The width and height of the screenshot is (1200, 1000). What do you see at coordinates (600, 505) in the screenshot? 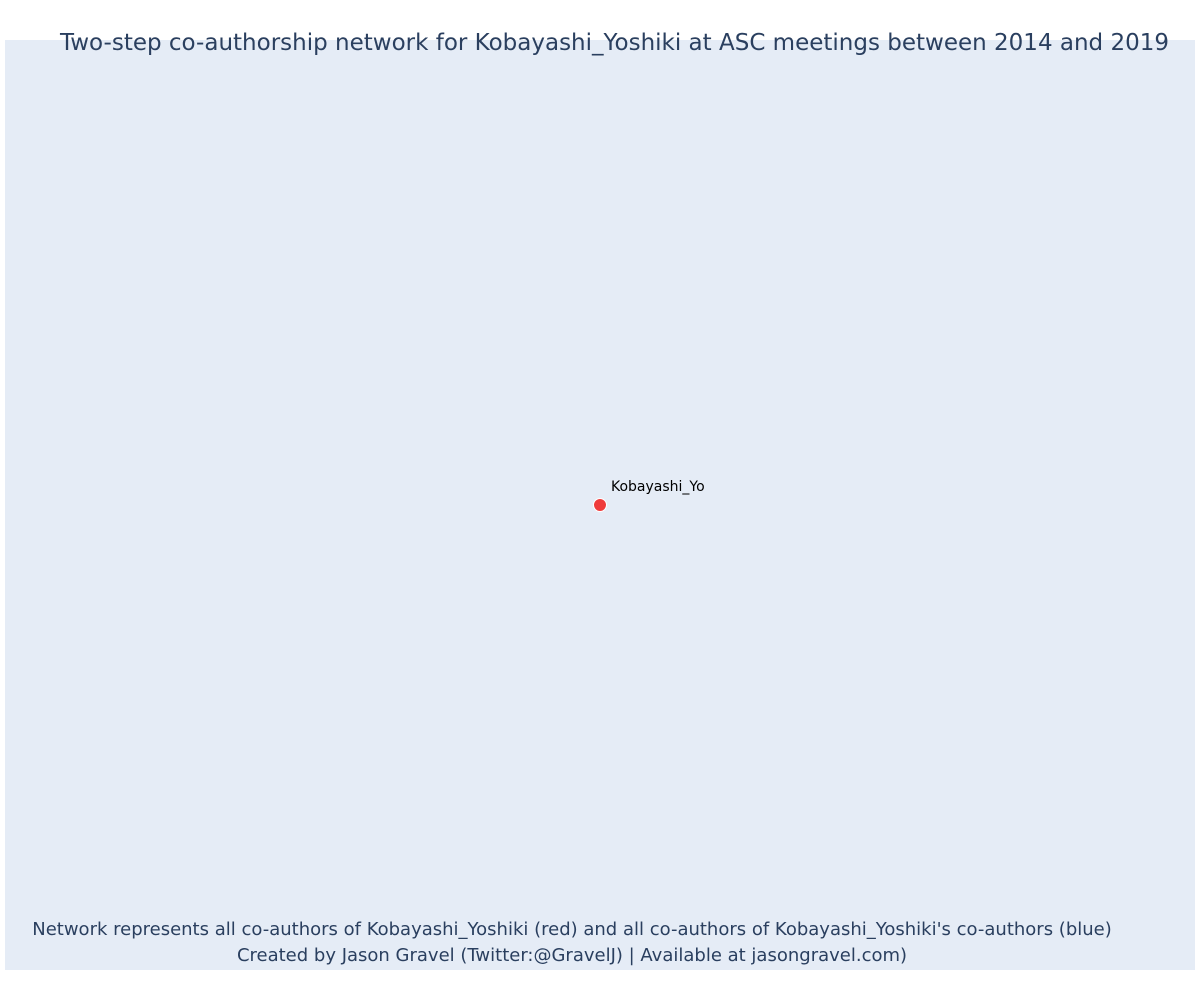
I see `node-marker` at bounding box center [600, 505].